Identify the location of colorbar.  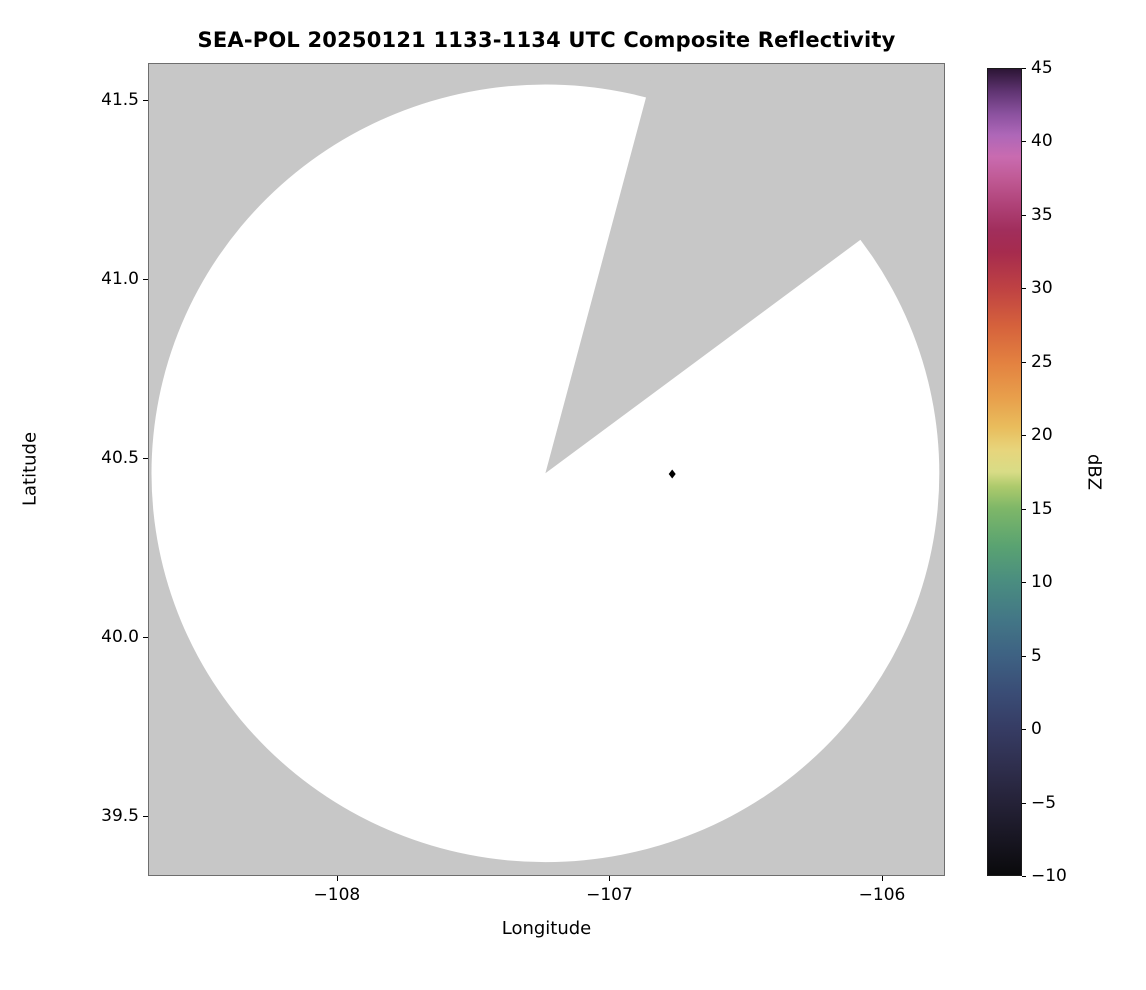
(1004, 472).